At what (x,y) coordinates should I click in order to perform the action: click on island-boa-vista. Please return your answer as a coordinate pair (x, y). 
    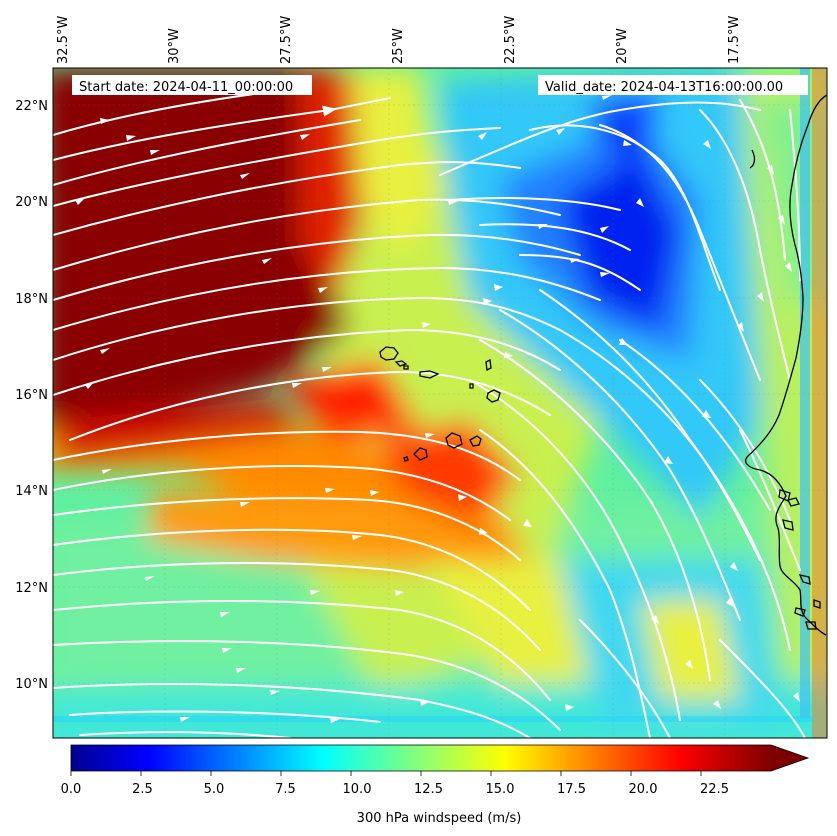
    Looking at the image, I should click on (493, 396).